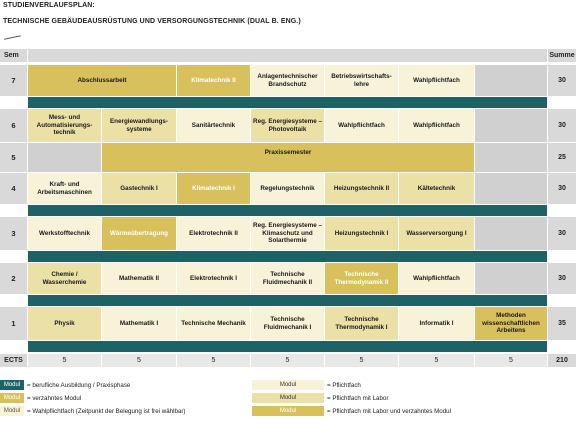 The width and height of the screenshot is (576, 431). What do you see at coordinates (139, 188) in the screenshot?
I see `module-cell: Gastechnik I` at bounding box center [139, 188].